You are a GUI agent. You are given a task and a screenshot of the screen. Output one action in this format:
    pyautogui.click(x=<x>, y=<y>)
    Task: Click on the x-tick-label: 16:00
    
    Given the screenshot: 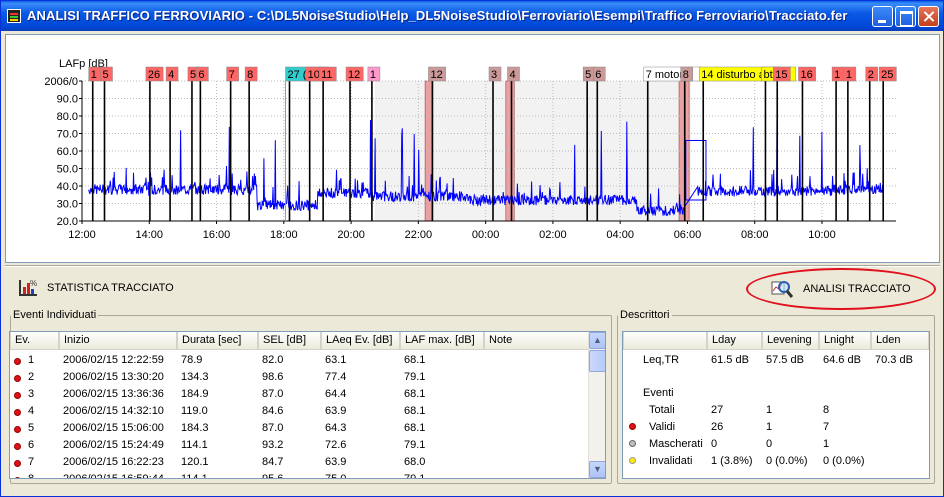 What is the action you would take?
    pyautogui.click(x=217, y=235)
    